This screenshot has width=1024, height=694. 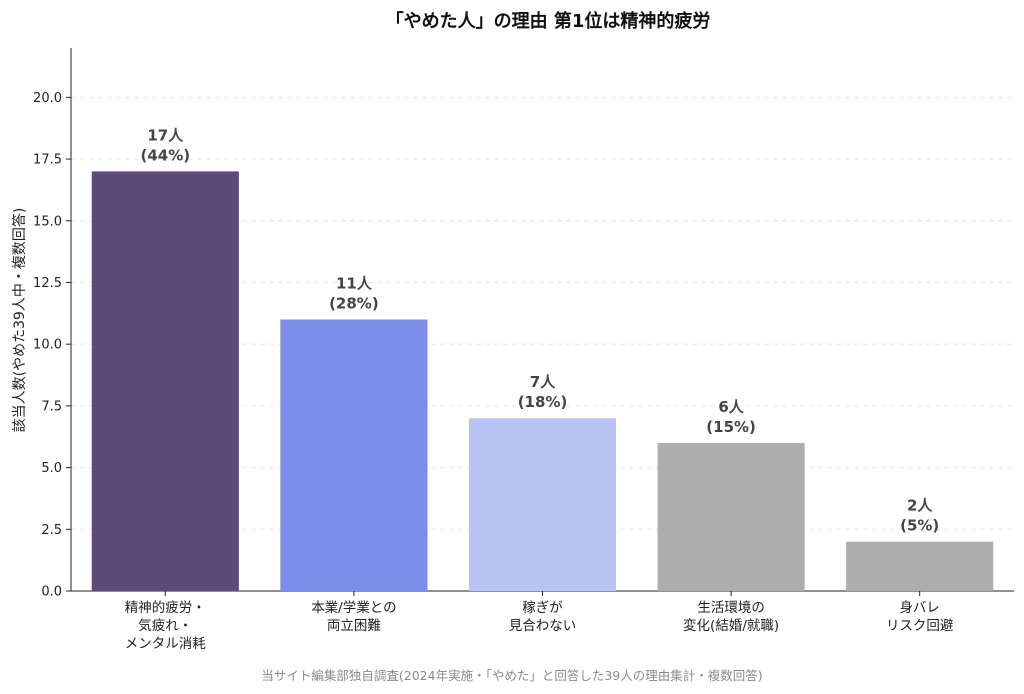 I want to click on x-tick-label: 稼ぎが, so click(x=542, y=608).